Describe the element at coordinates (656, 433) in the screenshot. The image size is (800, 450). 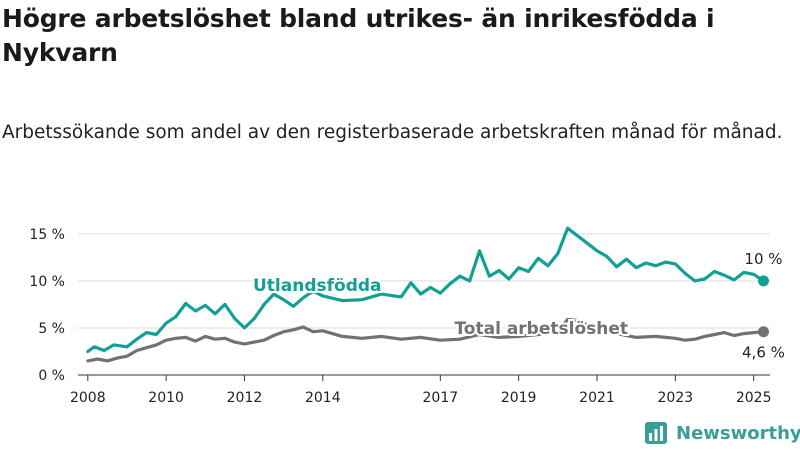
I see `newsworthy-logo-icon` at that location.